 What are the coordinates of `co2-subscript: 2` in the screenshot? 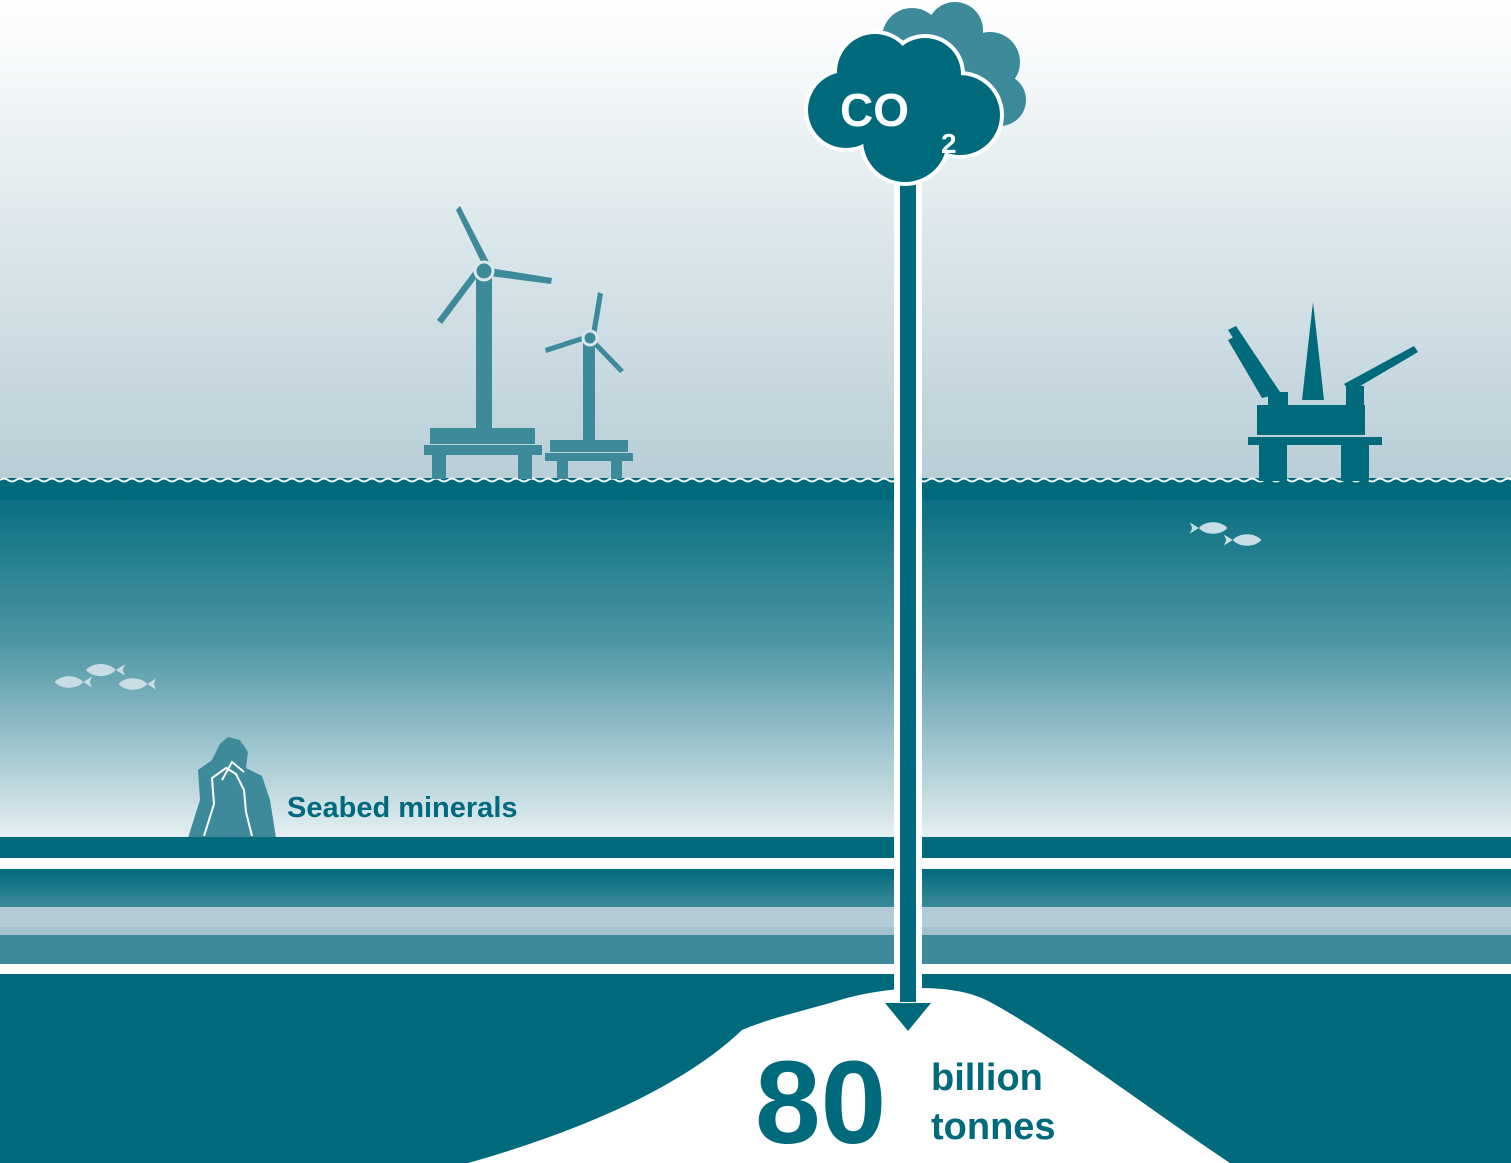 It's located at (949, 143).